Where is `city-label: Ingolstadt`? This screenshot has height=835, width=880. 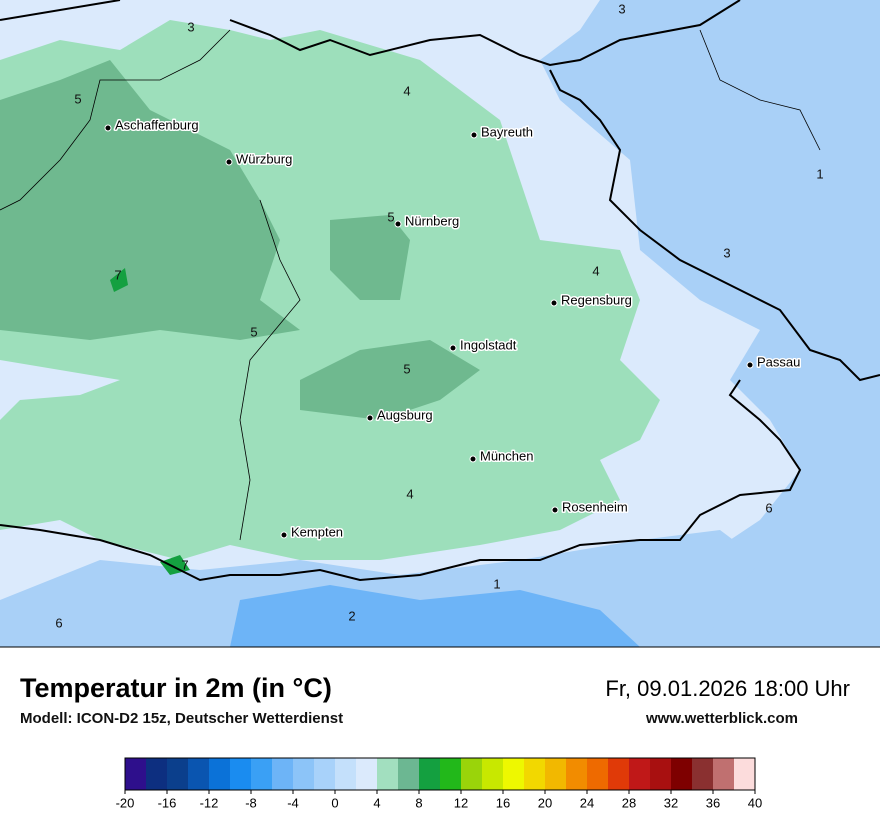 city-label: Ingolstadt is located at coordinates (488, 344).